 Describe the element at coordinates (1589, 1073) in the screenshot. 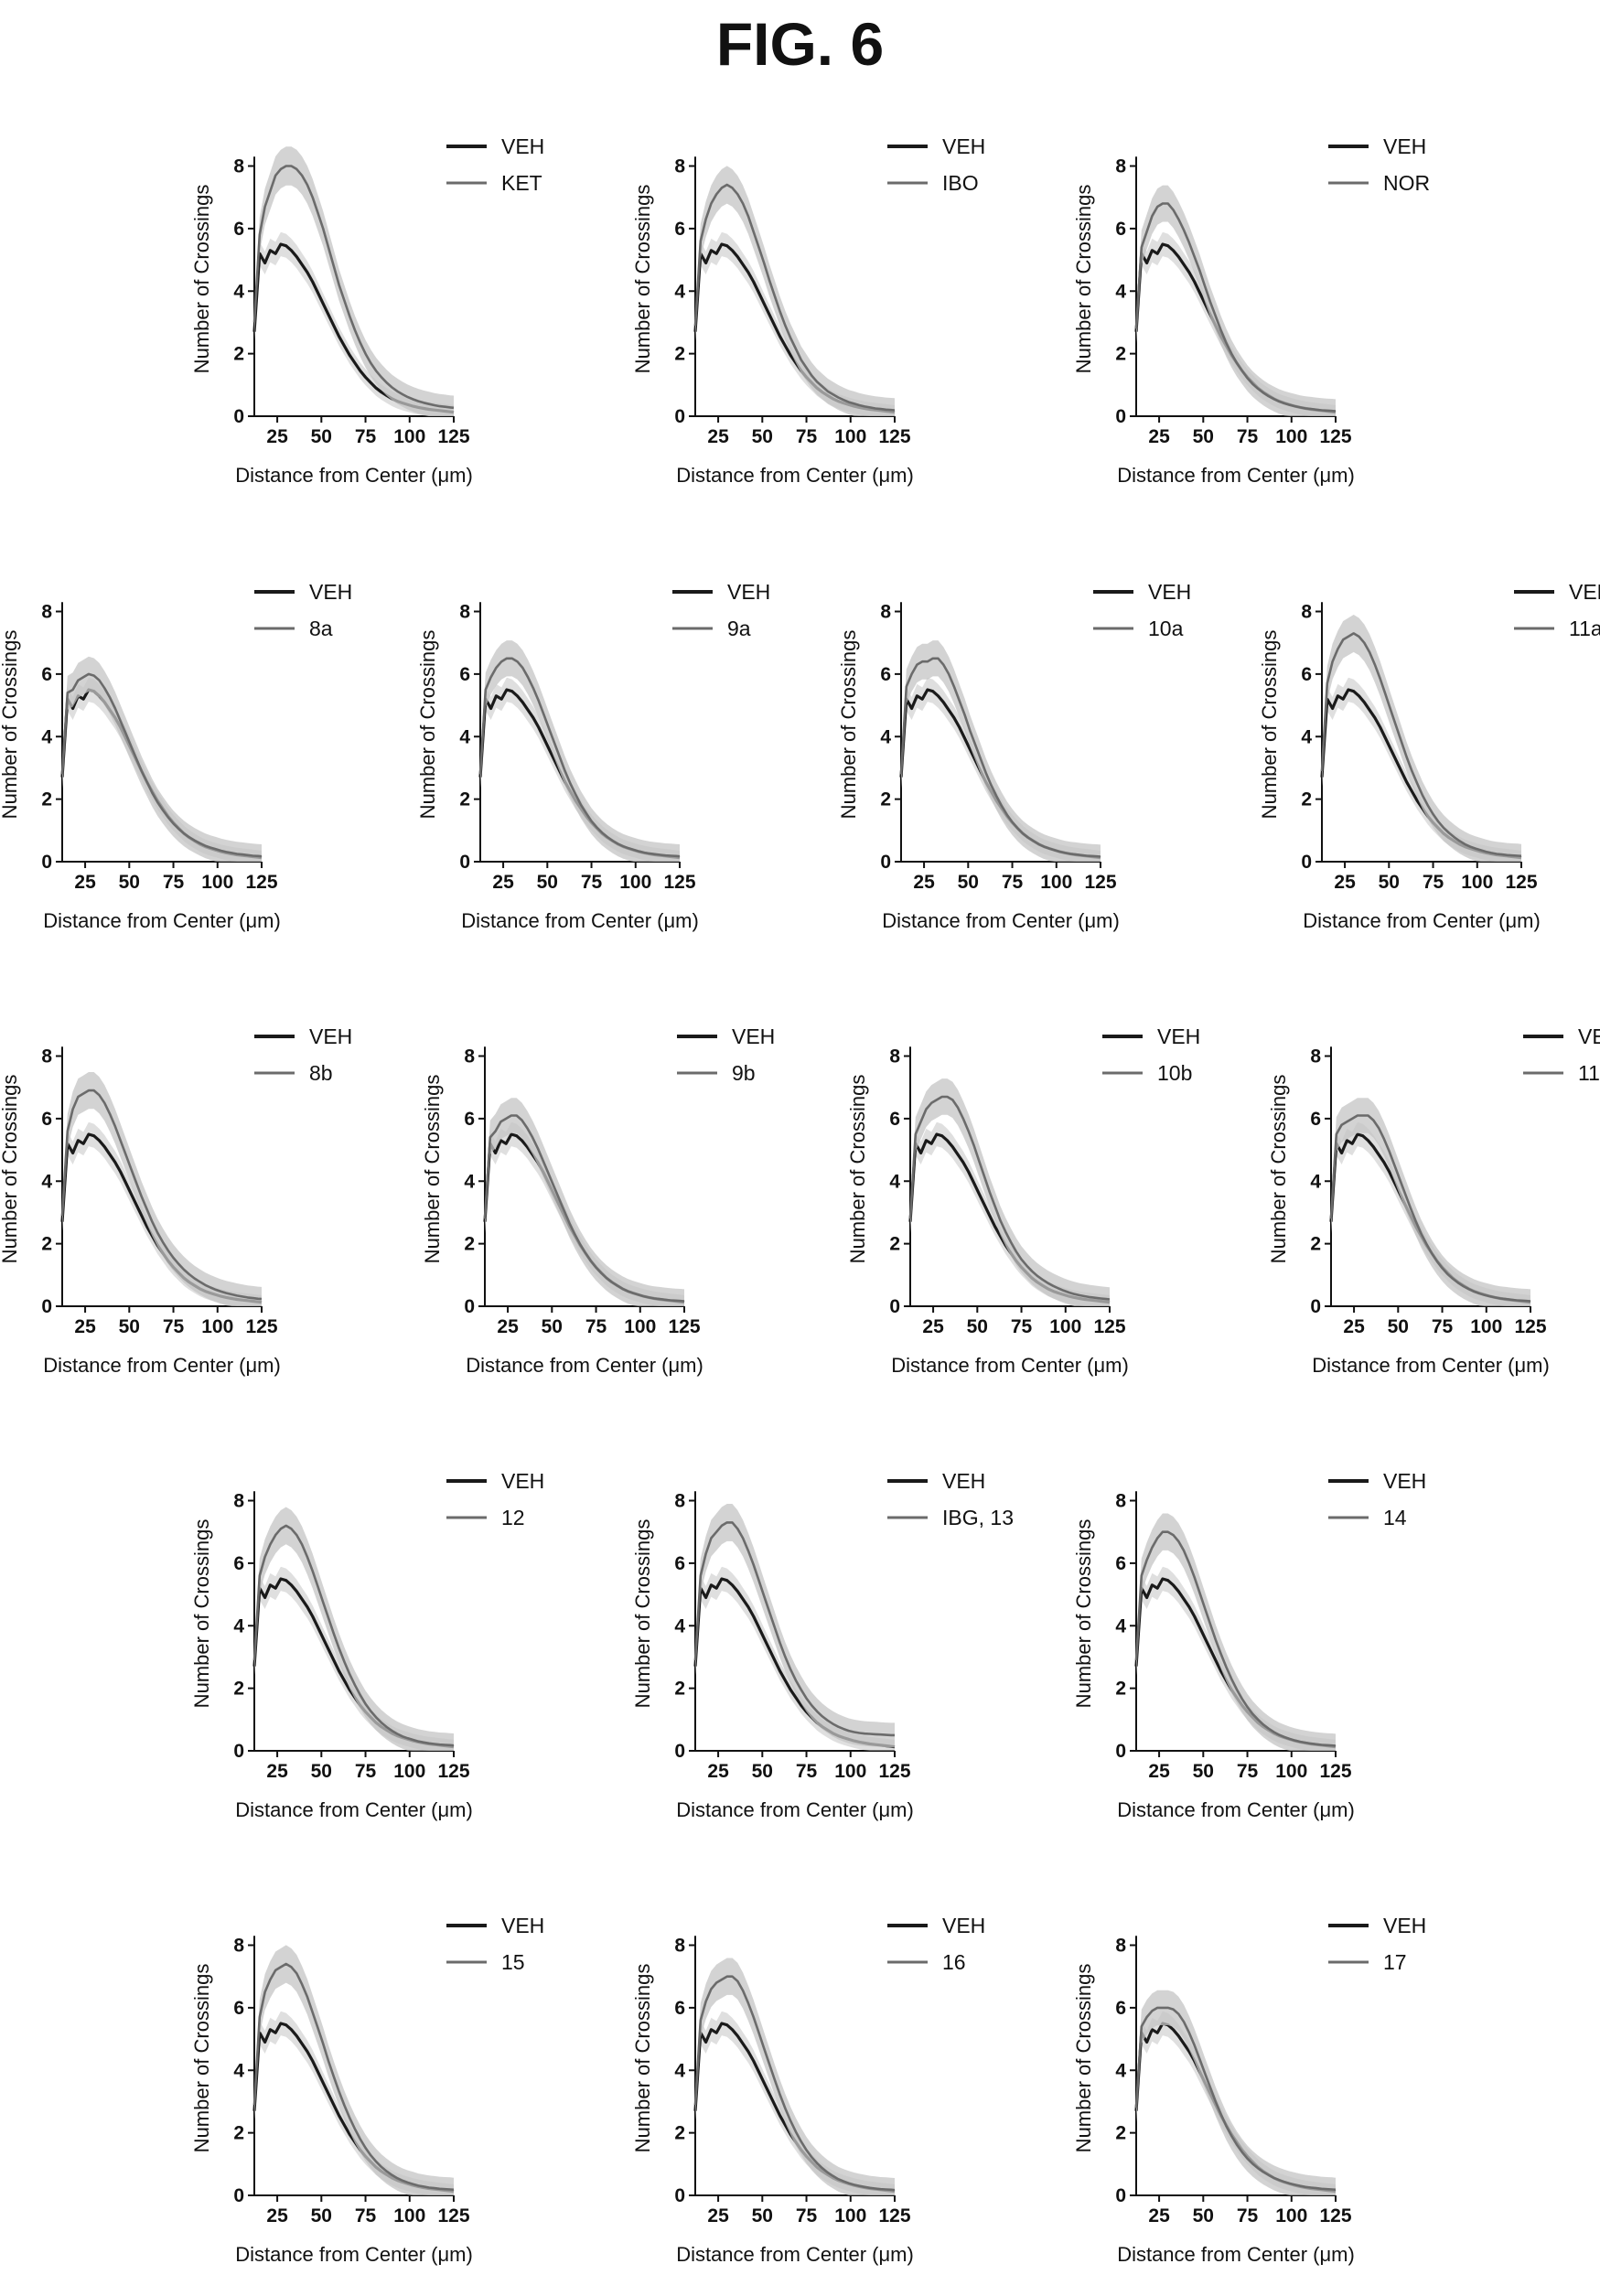

I see `legend-label: 11b` at that location.